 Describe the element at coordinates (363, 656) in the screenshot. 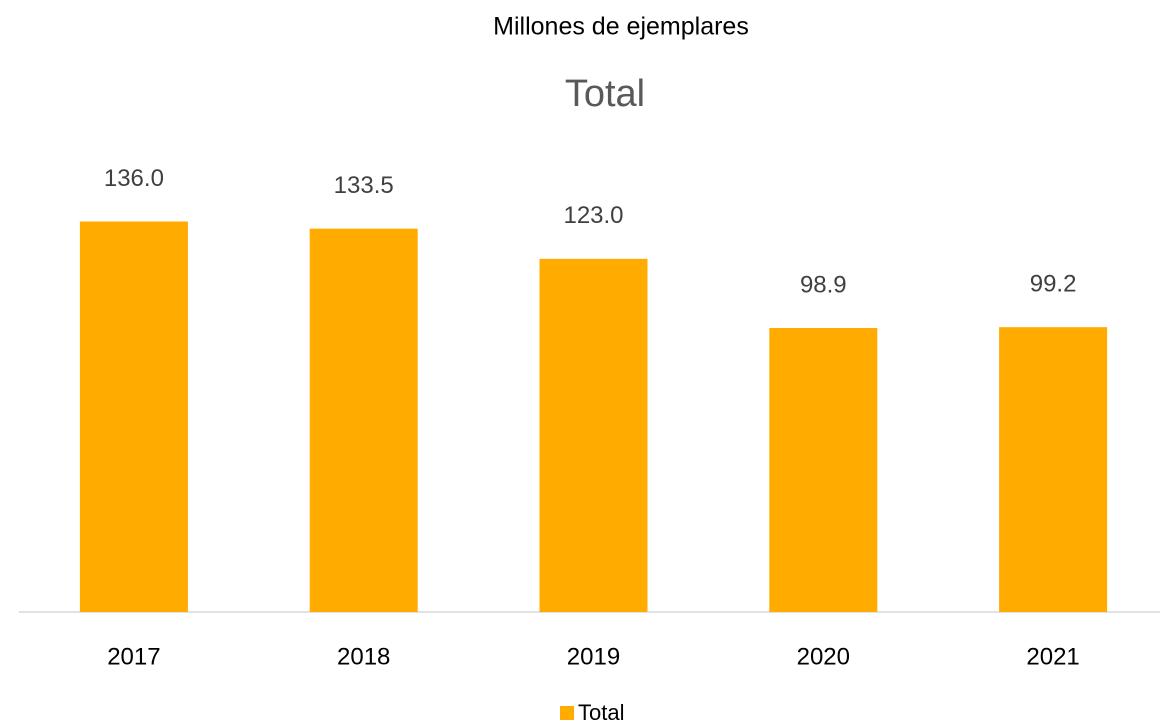

I see `x-tick-label: 2018` at that location.